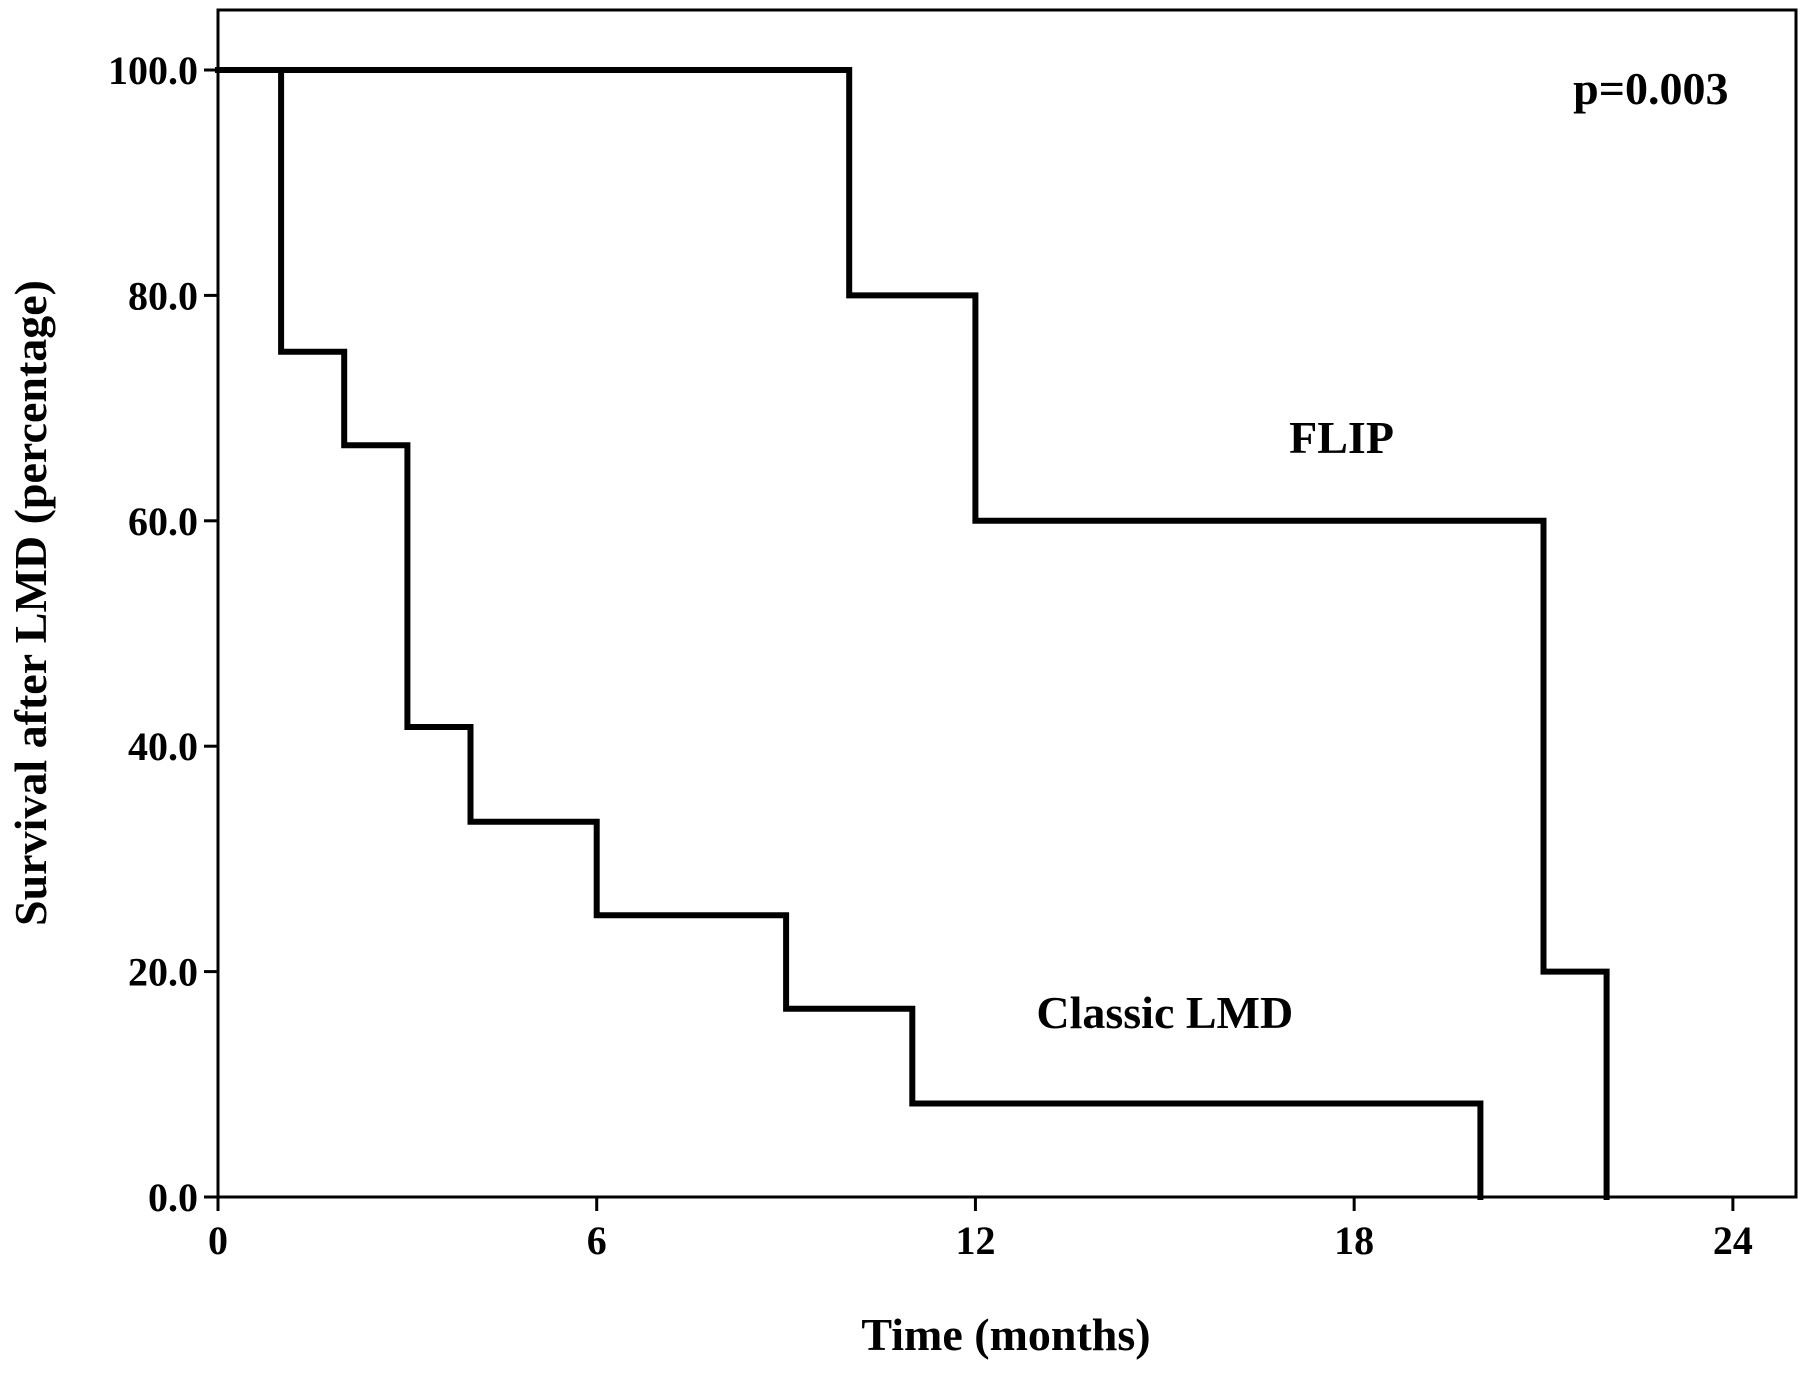 This screenshot has height=1374, width=1800. I want to click on x-tick-label: 24, so click(1733, 1240).